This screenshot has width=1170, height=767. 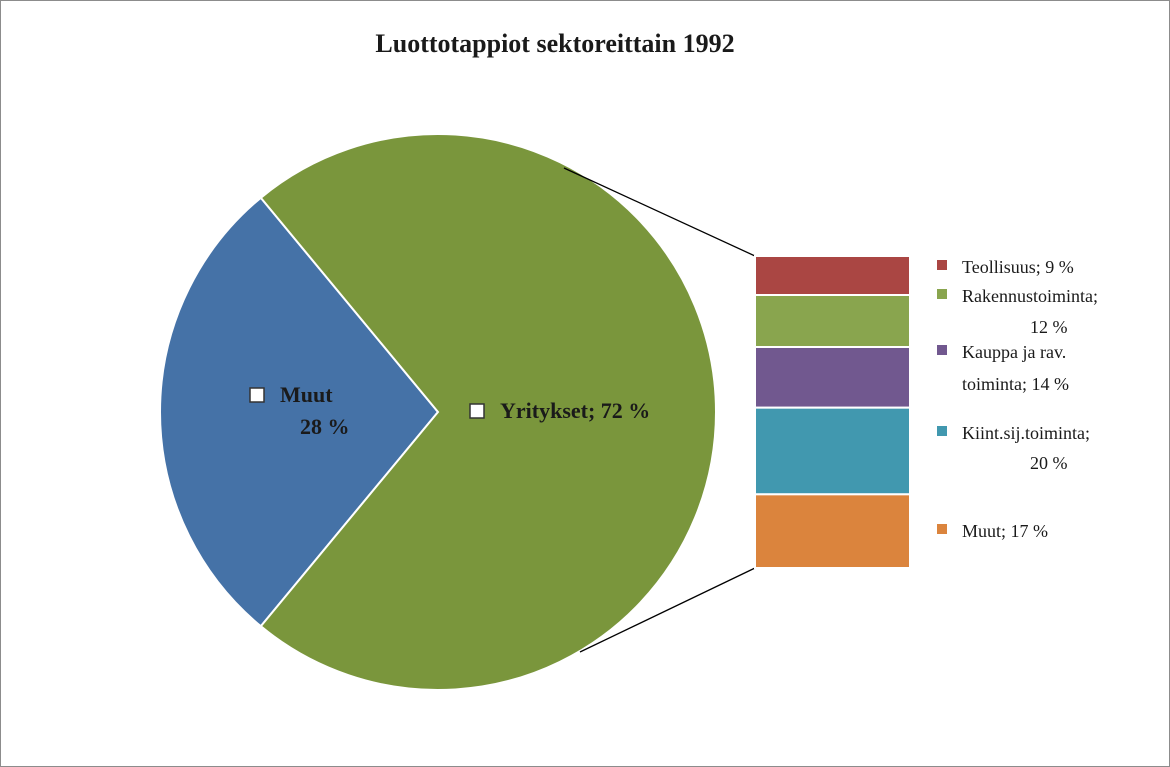 I want to click on chart-title: Luottotappiot sektoreittain 1992, so click(x=554, y=43).